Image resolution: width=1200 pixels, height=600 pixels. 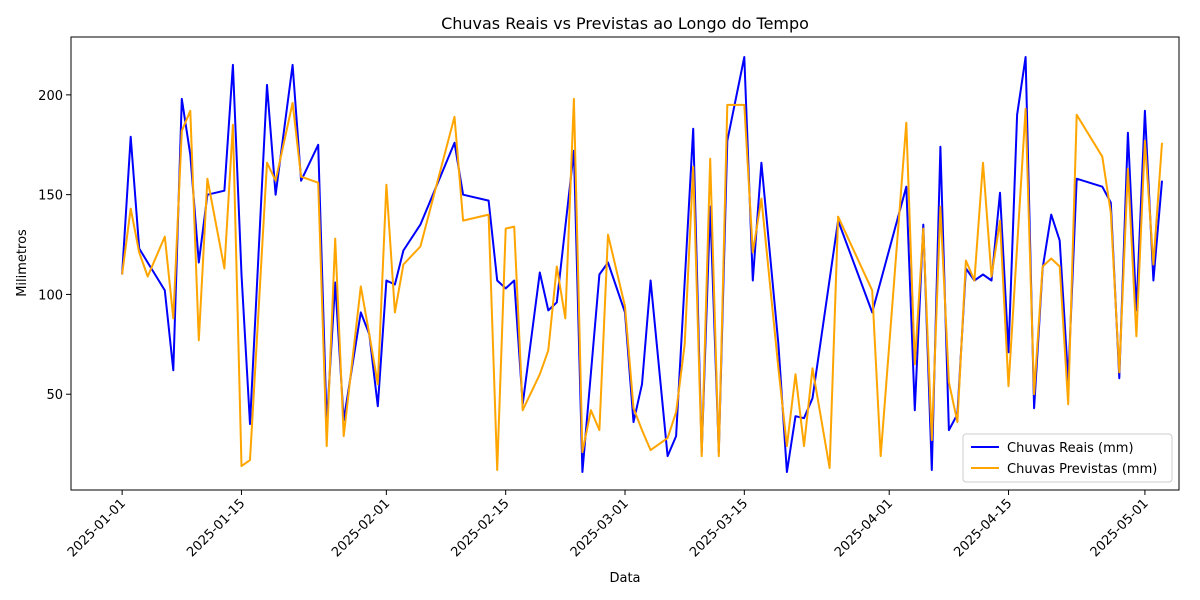 I want to click on x-tick-label: 2025-02-01, so click(x=361, y=528).